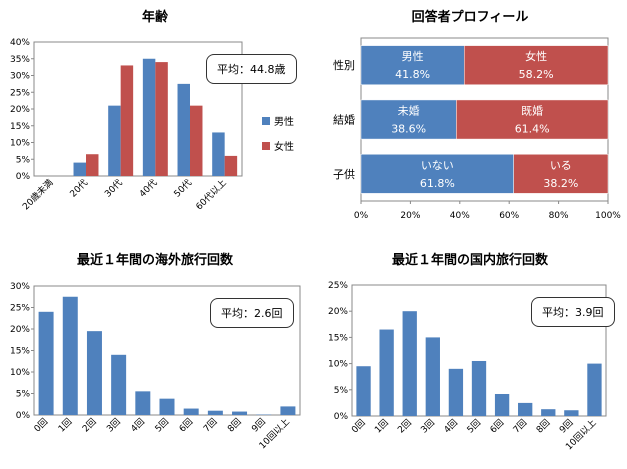  Describe the element at coordinates (608, 216) in the screenshot. I see `profile-xtick-label: 100%` at that location.